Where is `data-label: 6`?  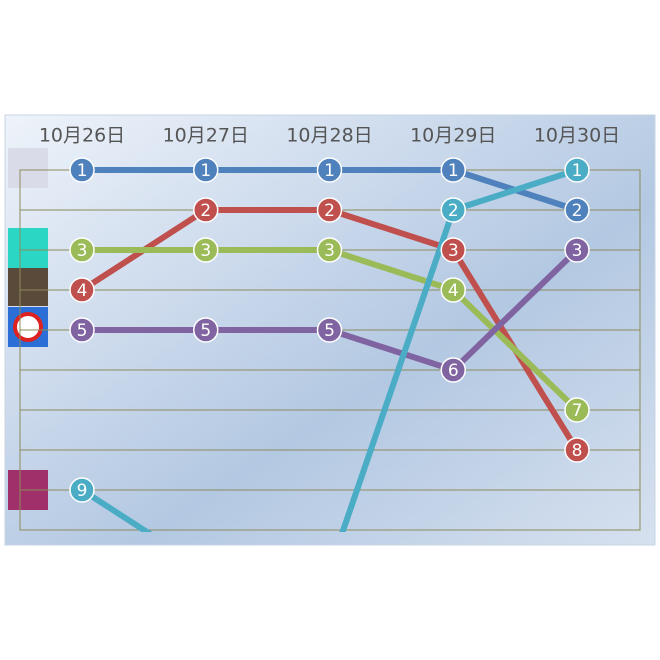 data-label: 6 is located at coordinates (453, 371).